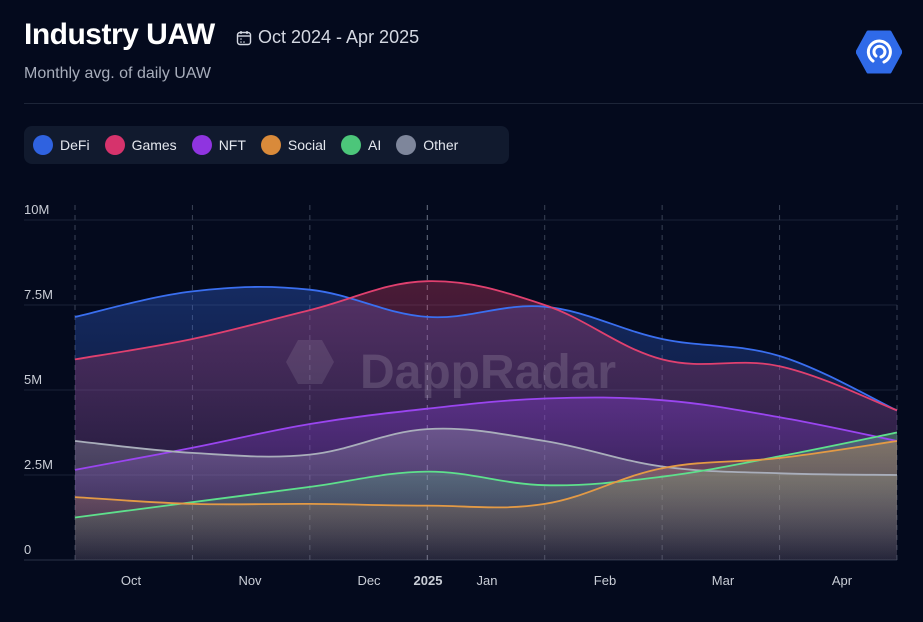  Describe the element at coordinates (250, 580) in the screenshot. I see `x-tick-label: Nov` at that location.